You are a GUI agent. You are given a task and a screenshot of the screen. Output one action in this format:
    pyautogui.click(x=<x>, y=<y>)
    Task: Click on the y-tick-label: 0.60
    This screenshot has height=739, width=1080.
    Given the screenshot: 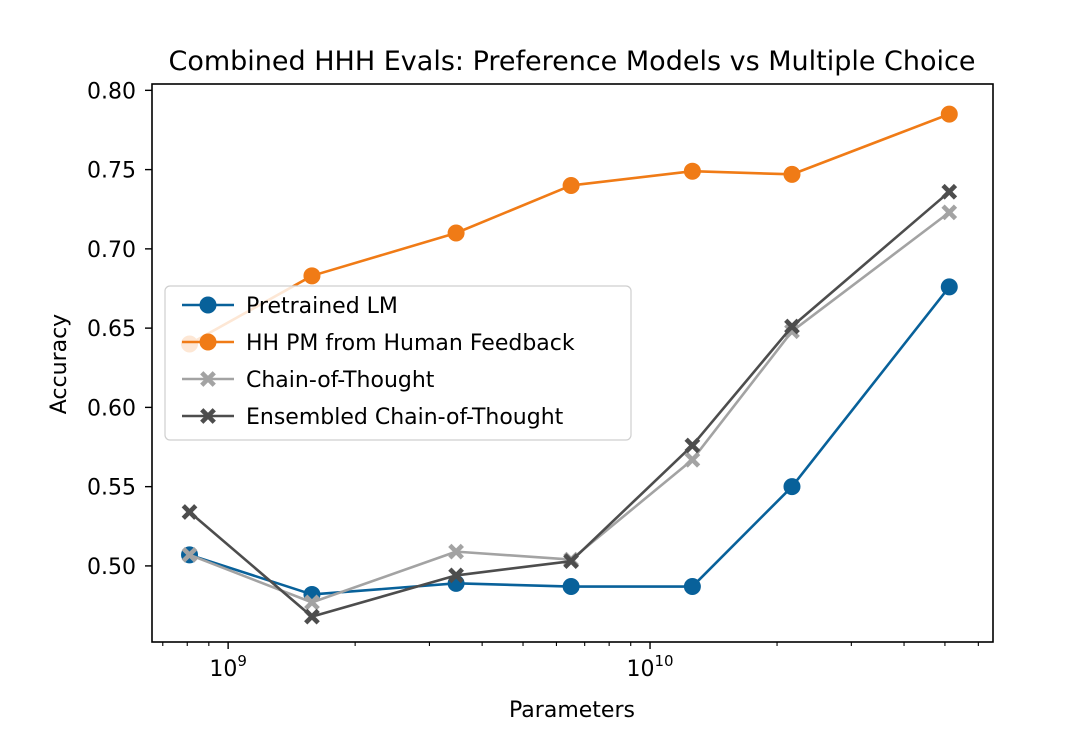 What is the action you would take?
    pyautogui.click(x=111, y=408)
    